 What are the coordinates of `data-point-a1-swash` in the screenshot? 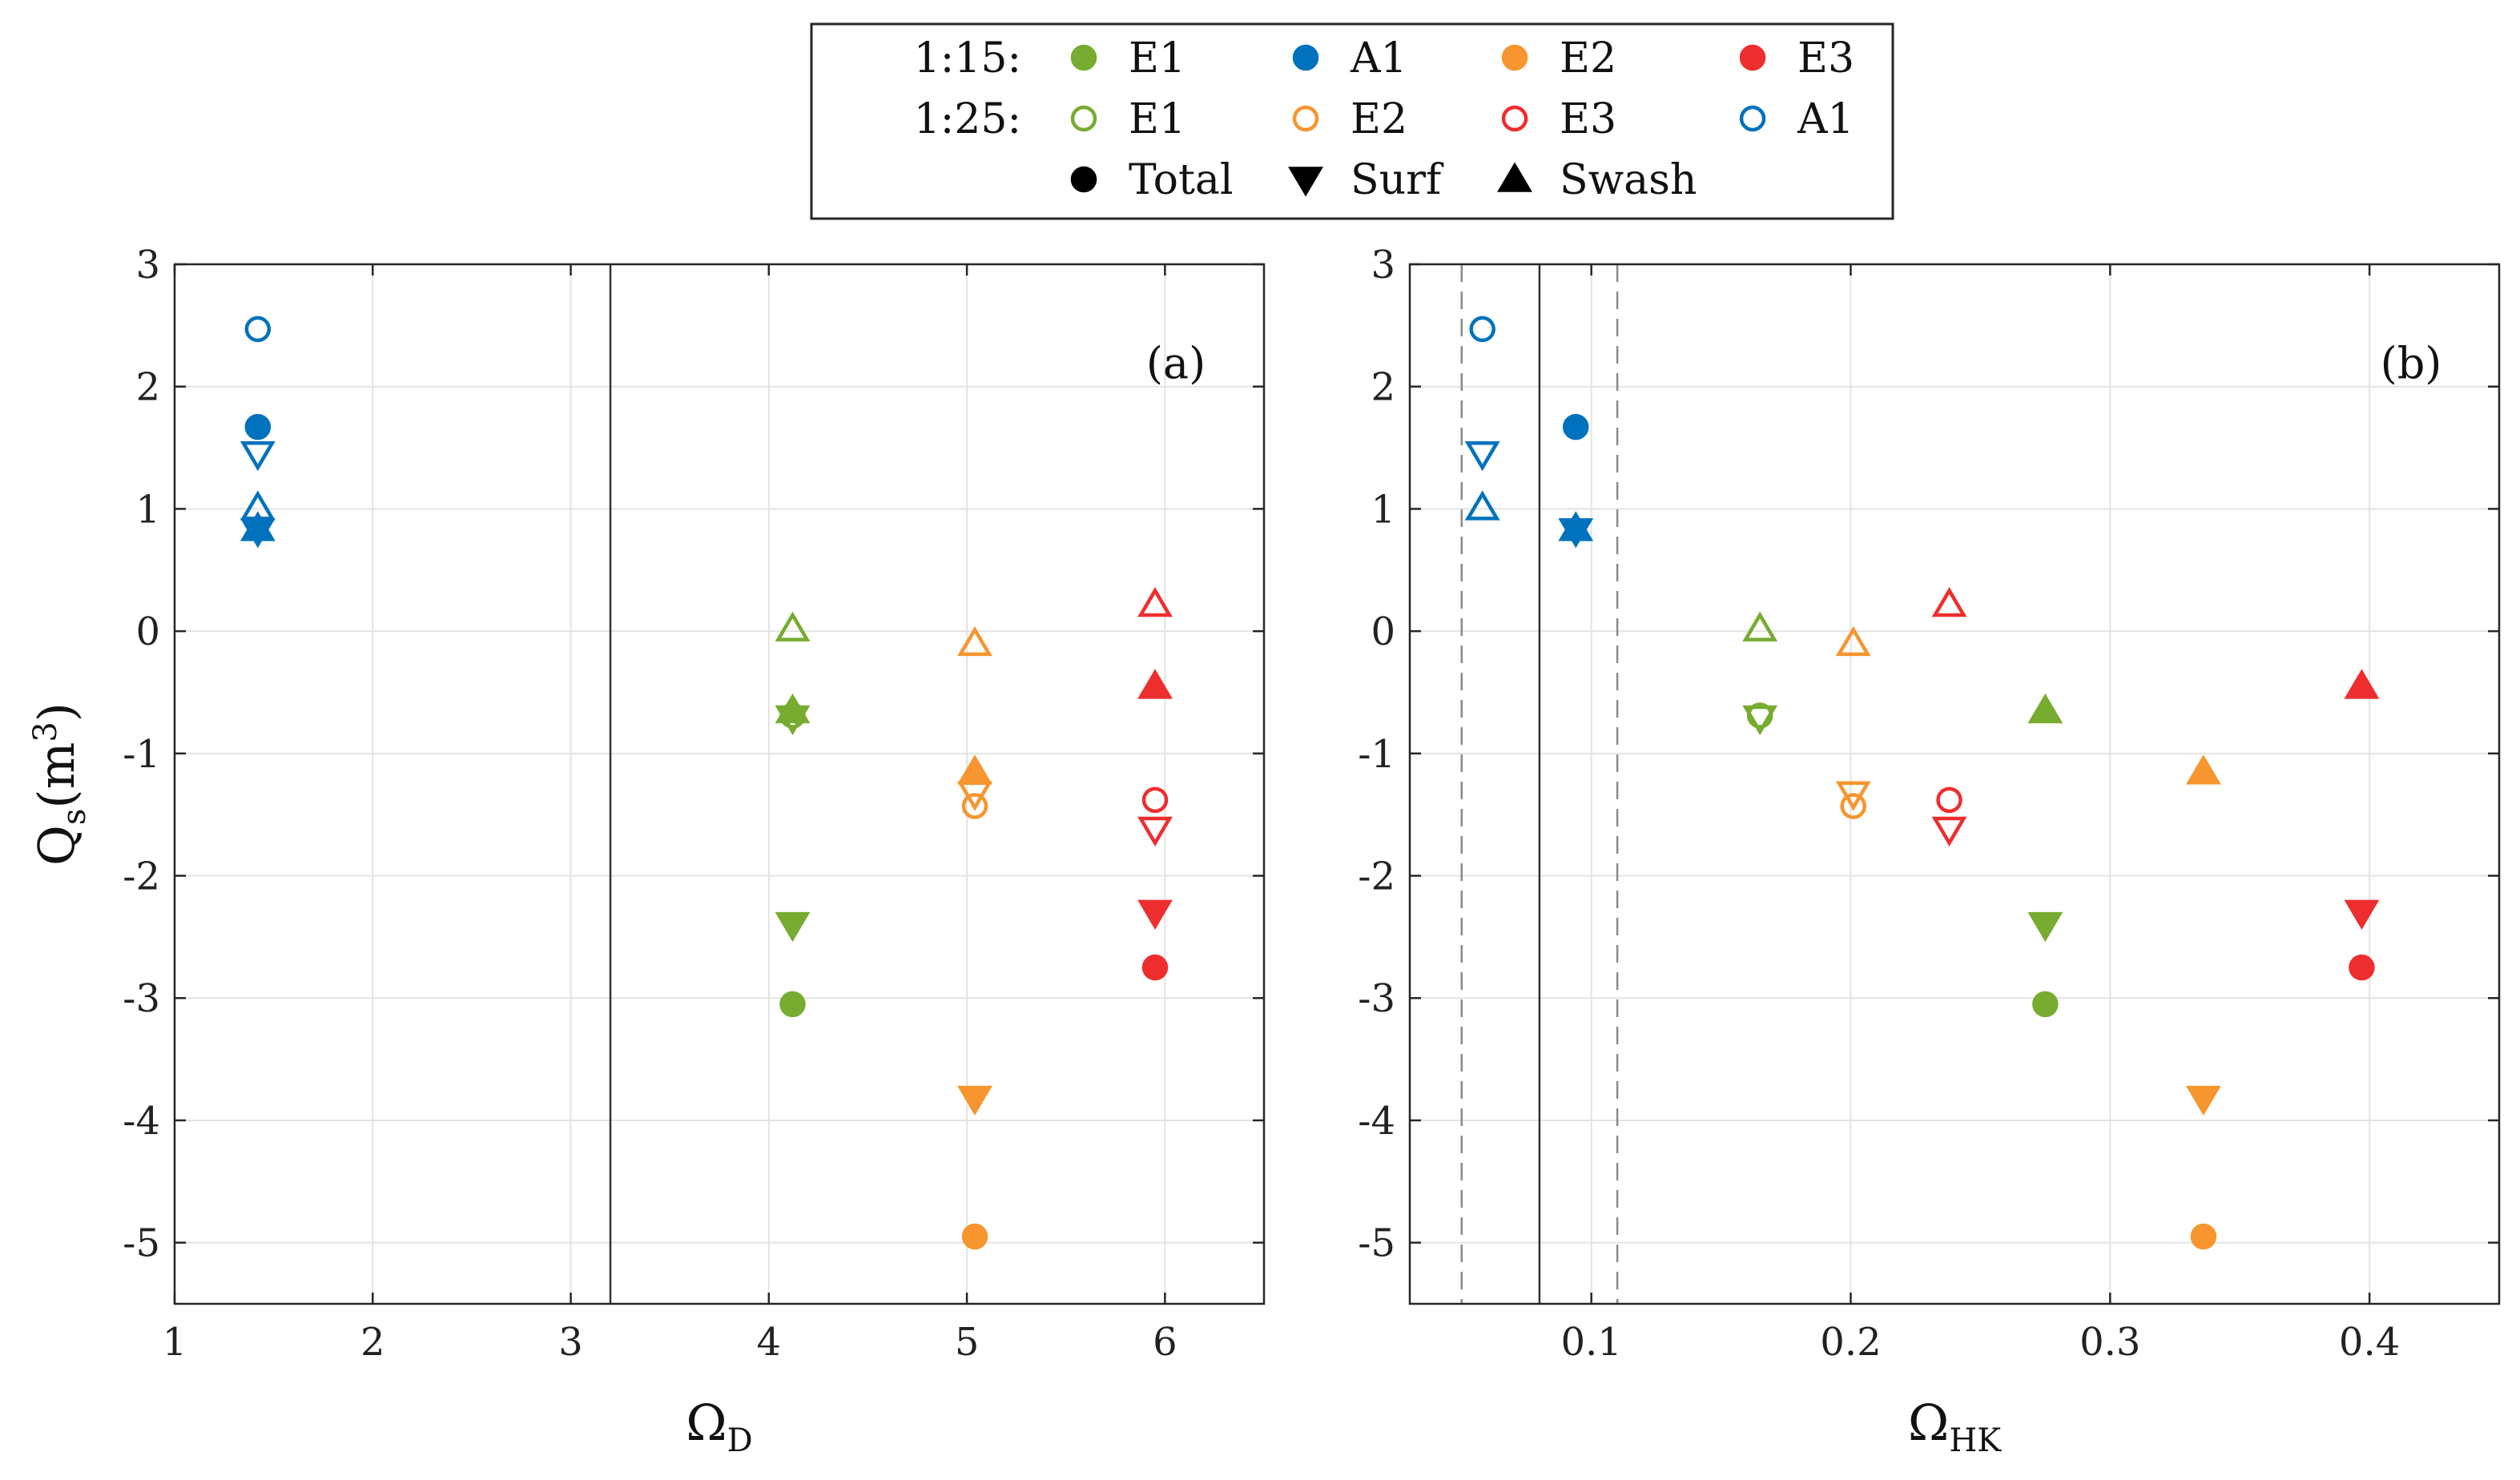 It's located at (1482, 505).